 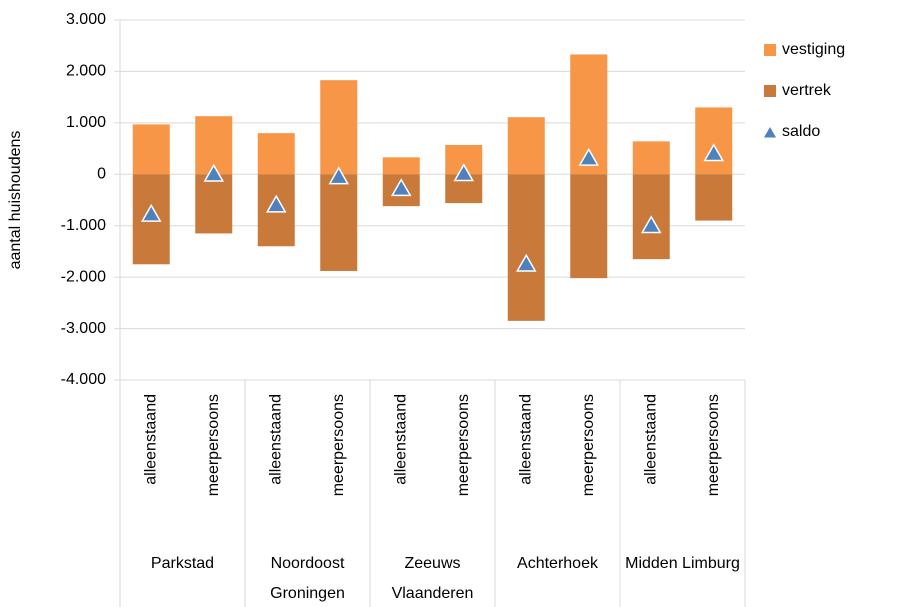 What do you see at coordinates (86, 71) in the screenshot?
I see `y-tick-label: 2.000` at bounding box center [86, 71].